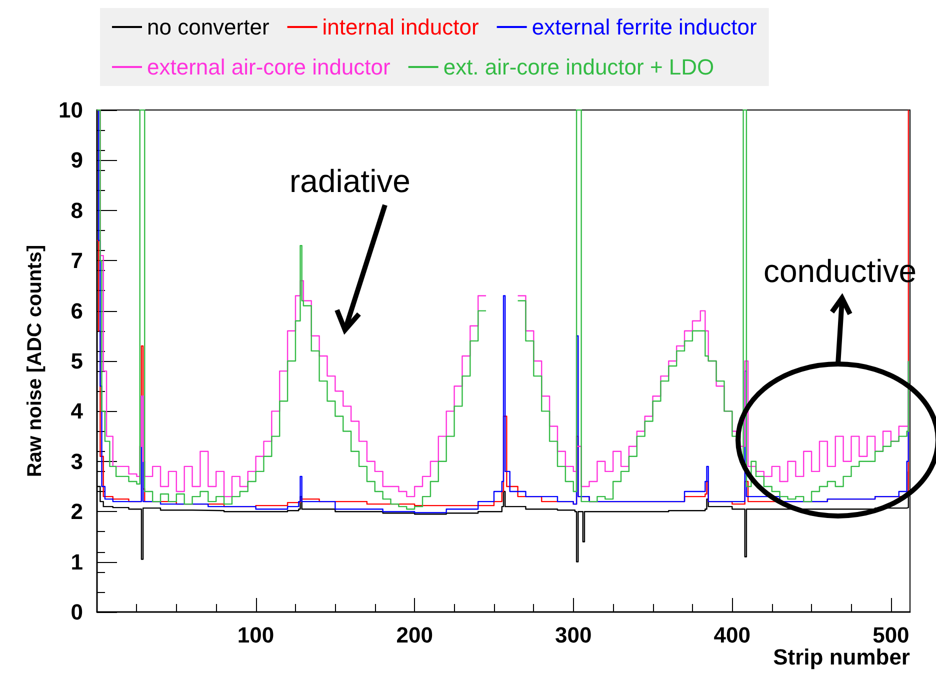 The image size is (936, 686). What do you see at coordinates (76, 511) in the screenshot?
I see `y-tick-label: 2` at bounding box center [76, 511].